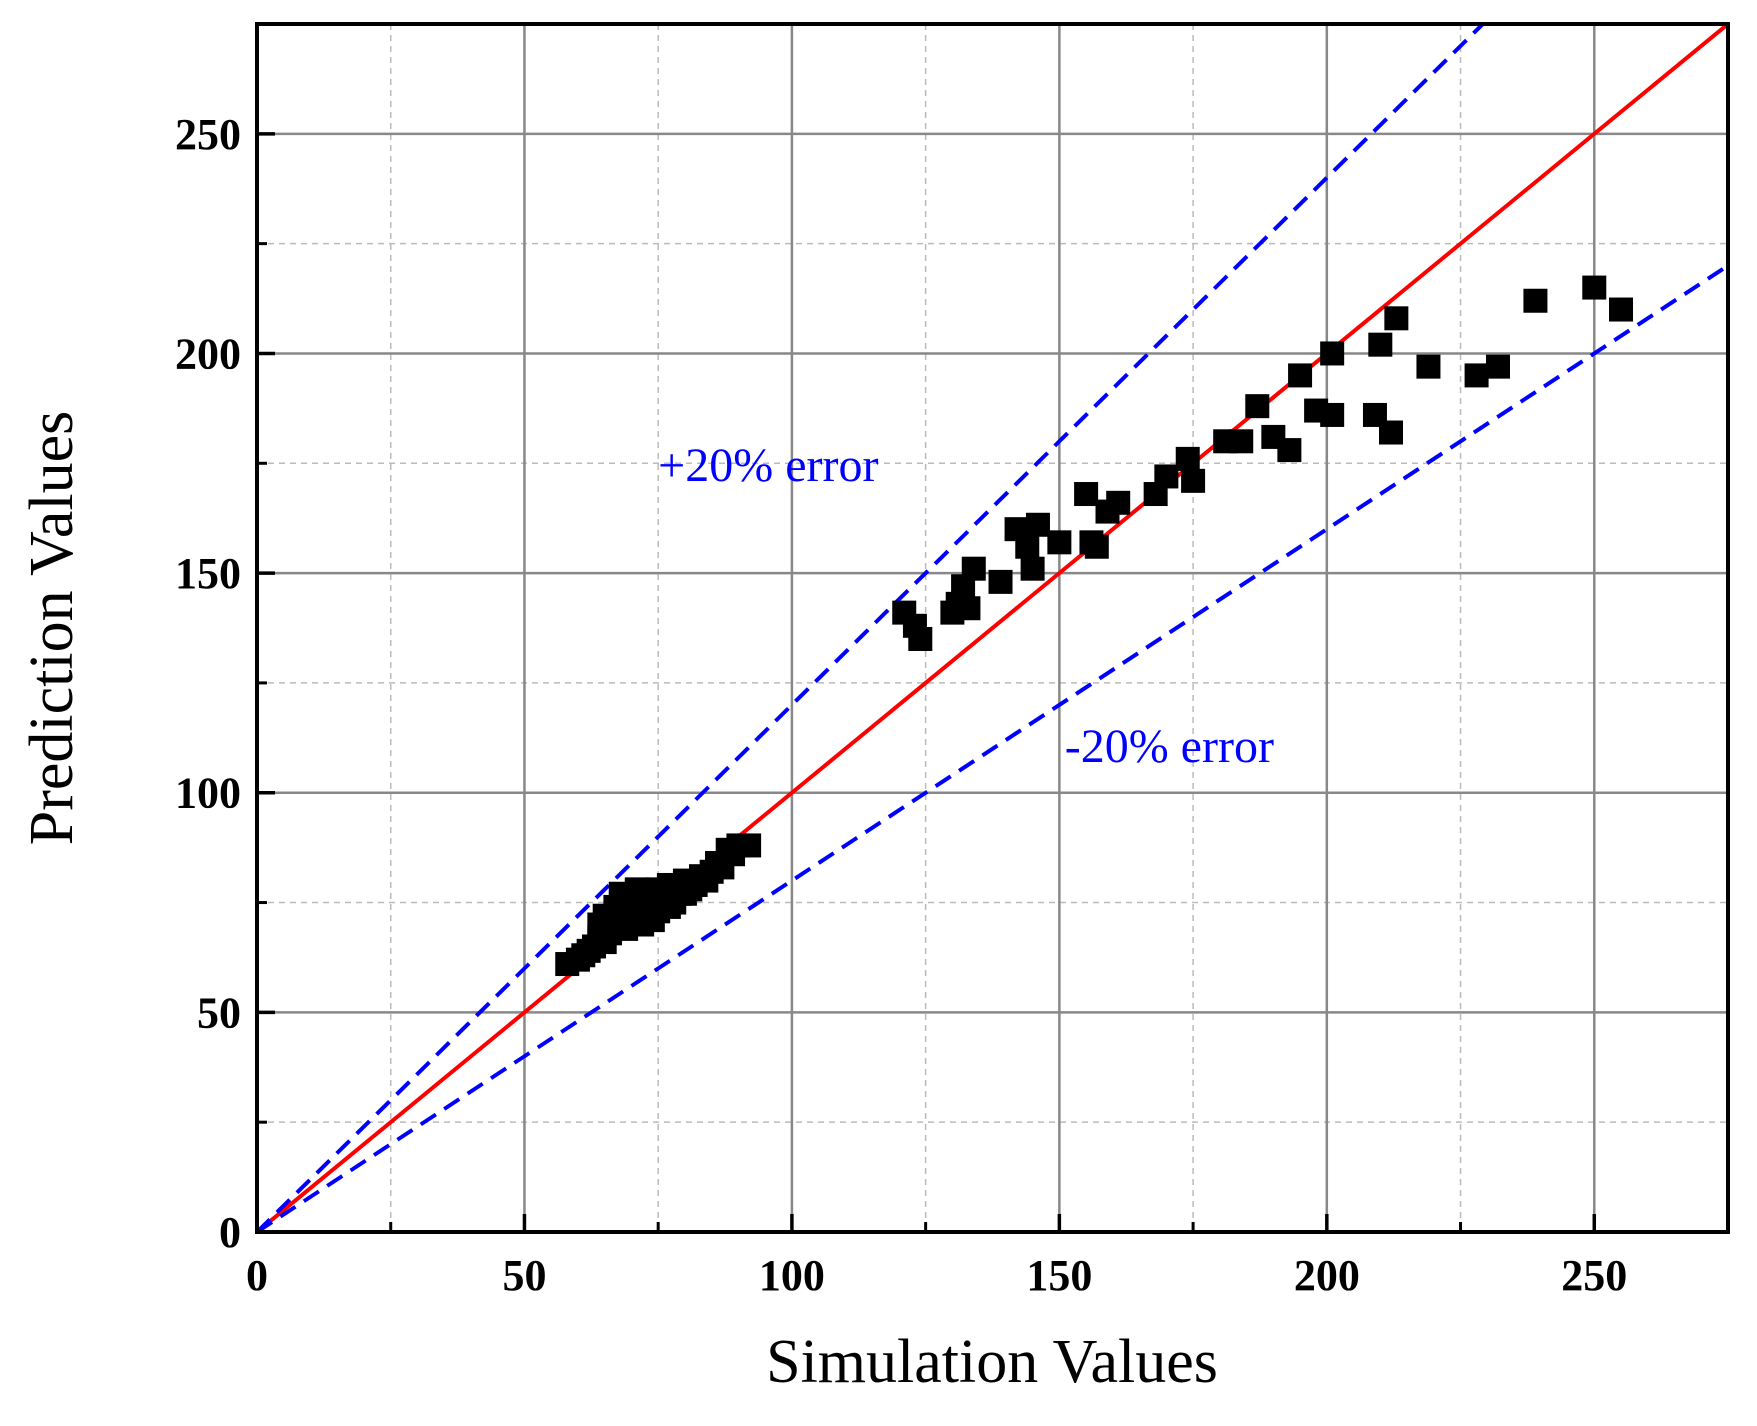  I want to click on annotations: +20% error -20% error, so click(966, 606).